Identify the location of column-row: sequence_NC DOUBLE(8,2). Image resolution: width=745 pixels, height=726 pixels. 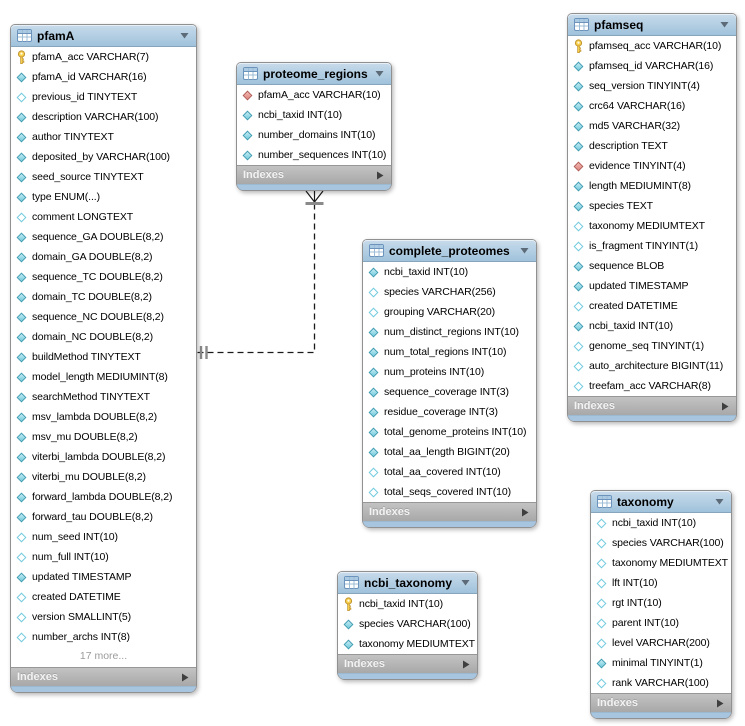
(103, 317).